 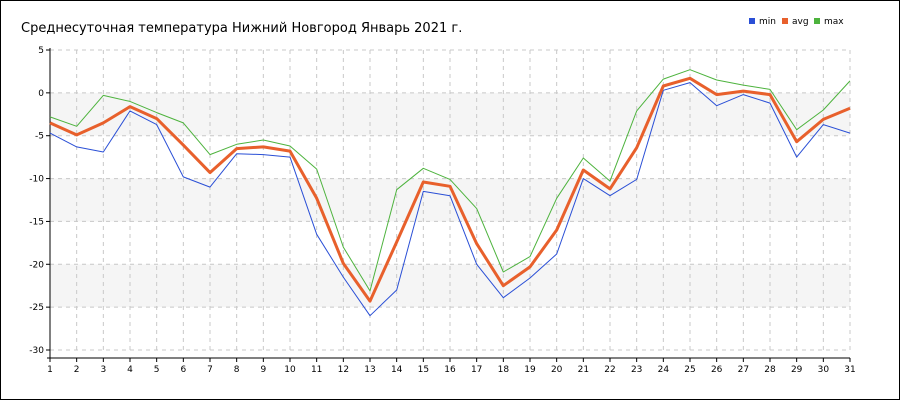 I want to click on legend-label-avg: avg, so click(x=800, y=22).